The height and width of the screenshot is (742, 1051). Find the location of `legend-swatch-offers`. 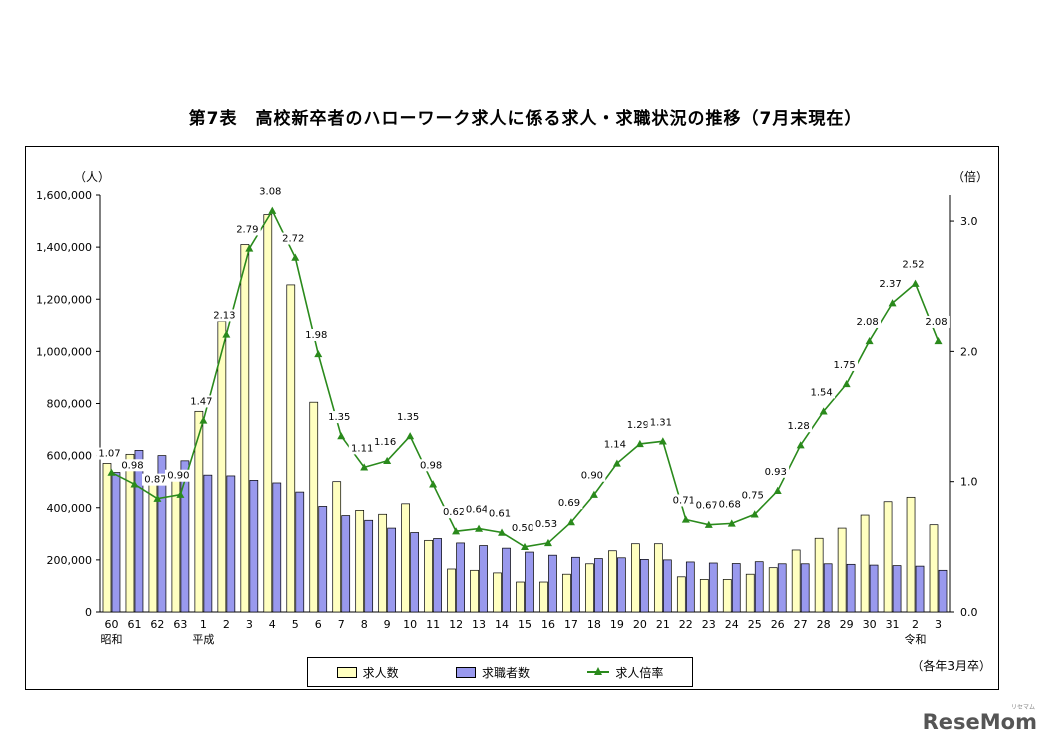

legend-swatch-offers is located at coordinates (346, 672).